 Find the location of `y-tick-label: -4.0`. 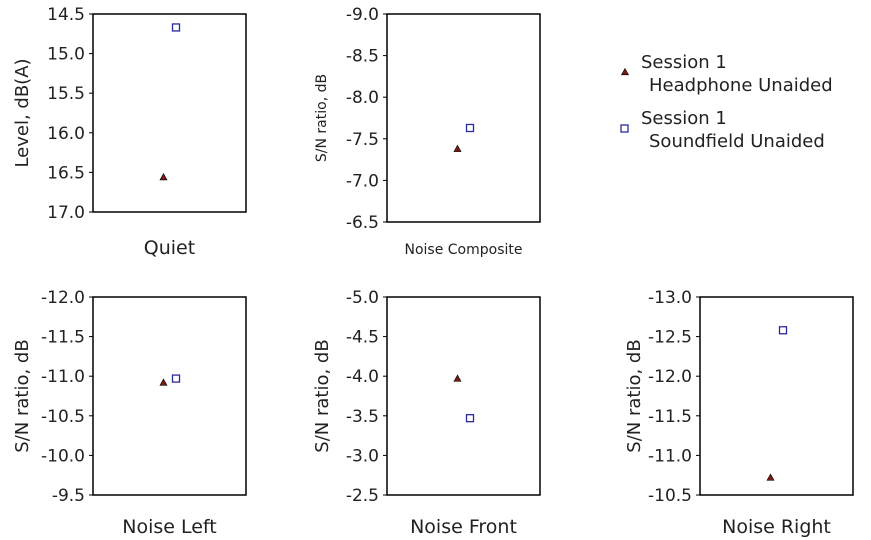

y-tick-label: -4.0 is located at coordinates (362, 377).